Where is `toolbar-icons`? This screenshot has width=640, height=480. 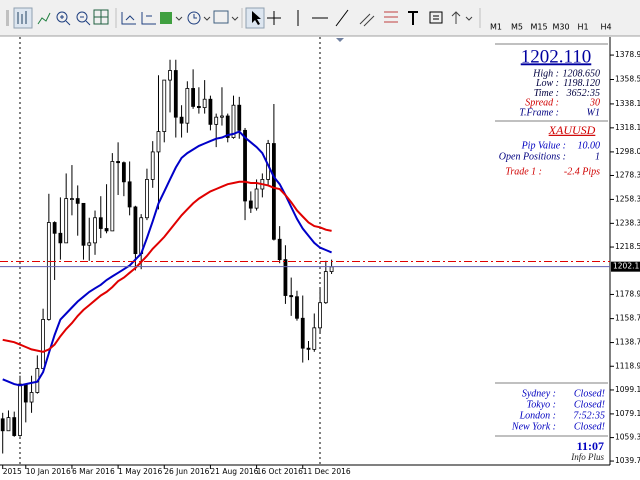 toolbar-icons is located at coordinates (243, 18).